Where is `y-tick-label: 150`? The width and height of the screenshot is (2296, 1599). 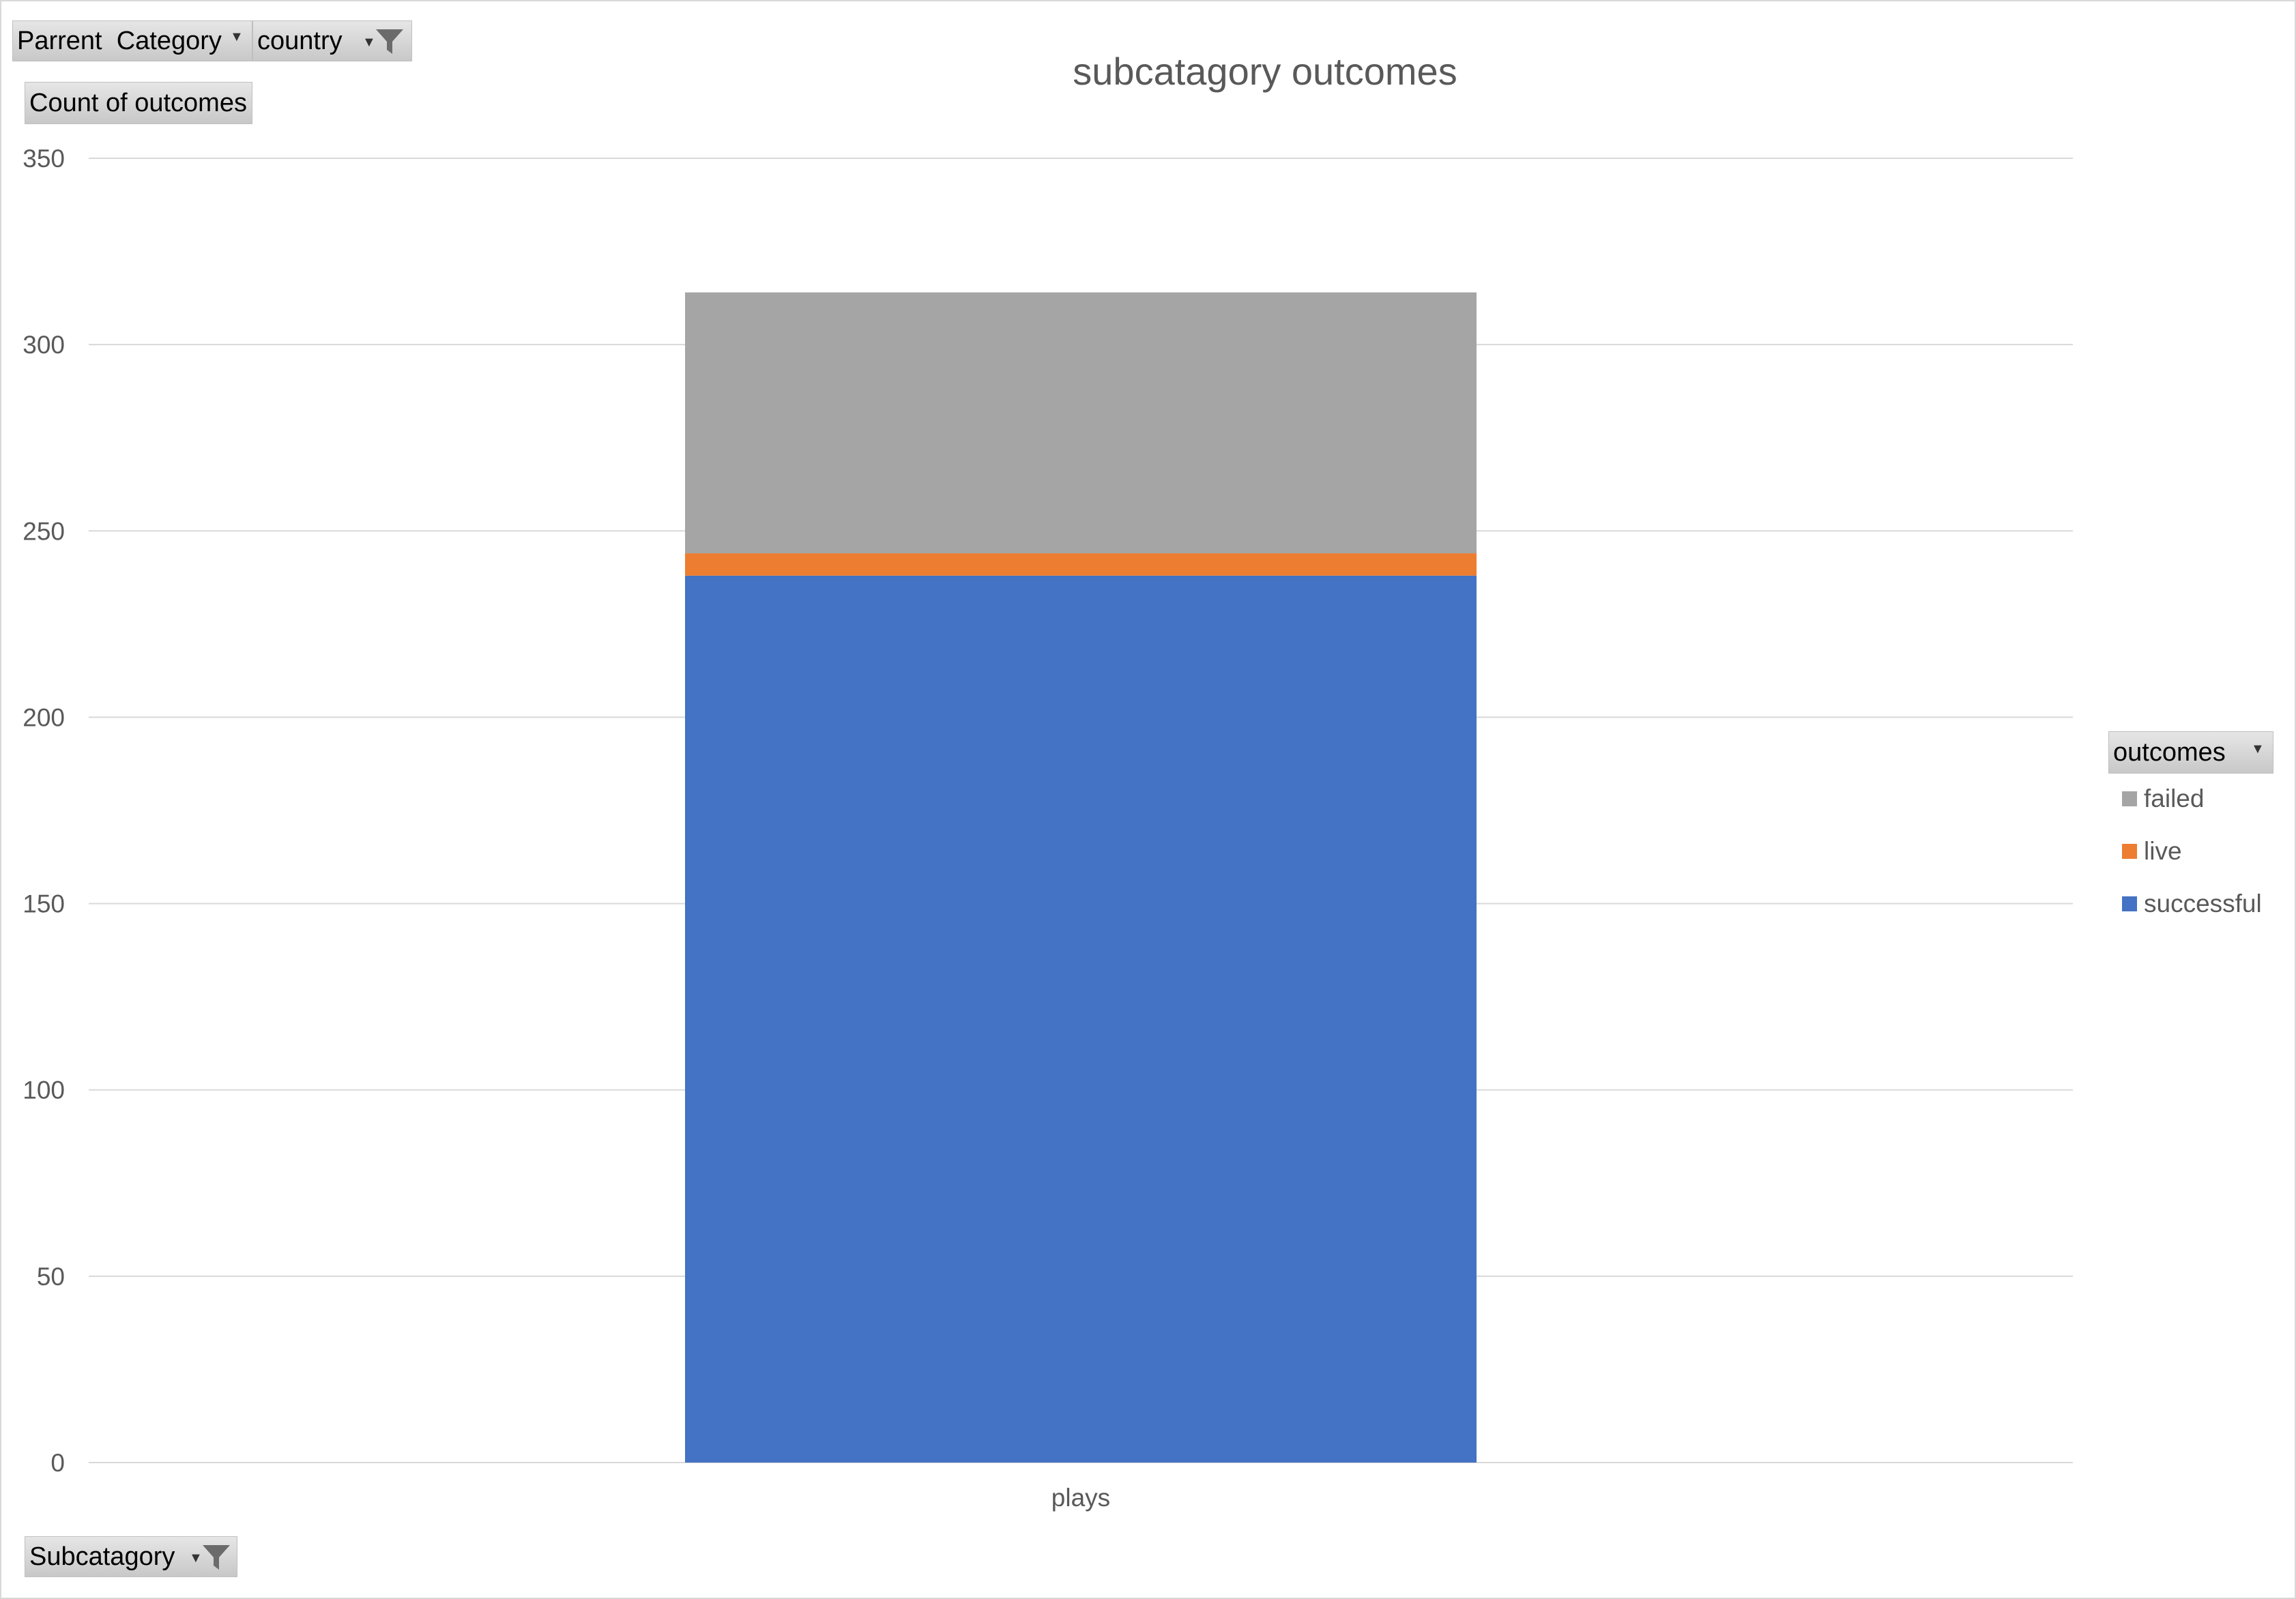
y-tick-label: 150 is located at coordinates (44, 904).